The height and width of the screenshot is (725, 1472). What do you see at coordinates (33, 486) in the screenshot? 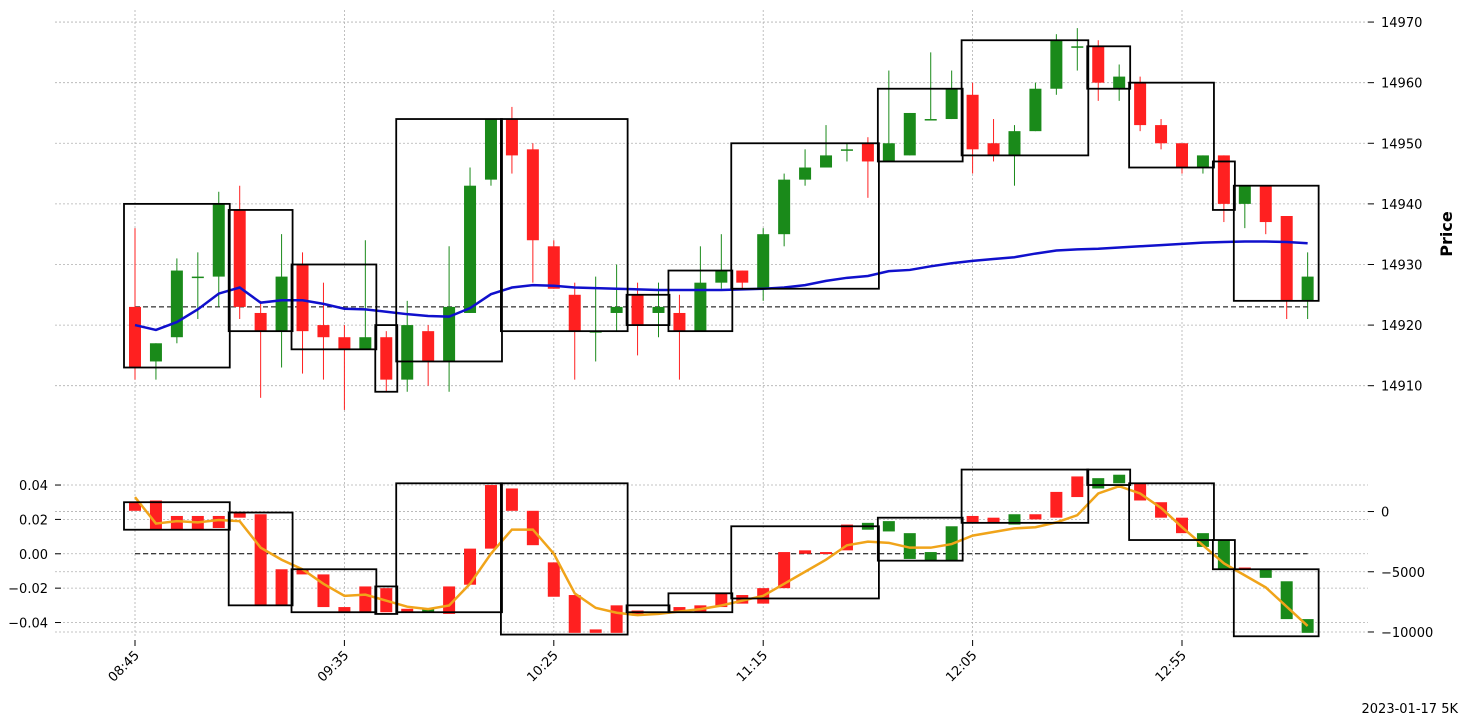
I see `left-y-tick-label: 0.04` at bounding box center [33, 486].